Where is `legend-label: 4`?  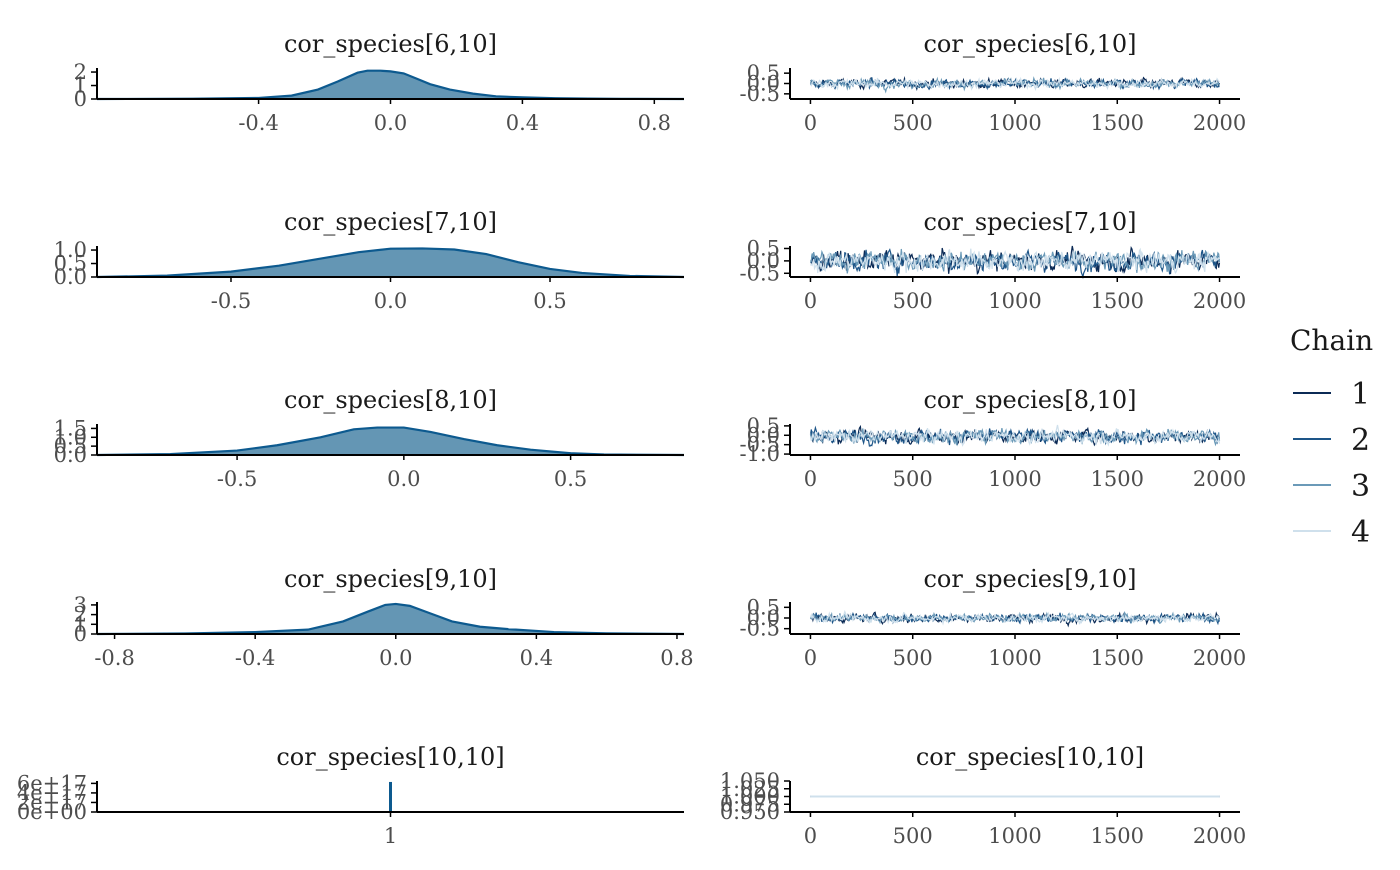 legend-label: 4 is located at coordinates (1360, 532).